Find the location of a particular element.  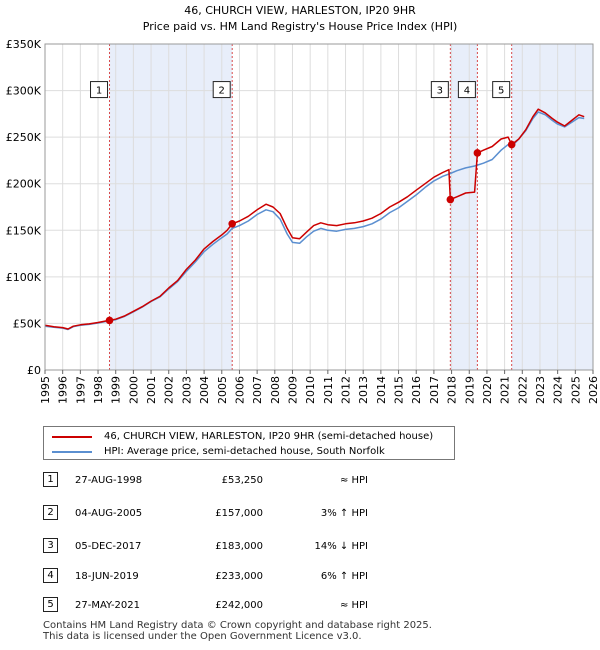

x-tick-label: 1996 is located at coordinates (63, 390).